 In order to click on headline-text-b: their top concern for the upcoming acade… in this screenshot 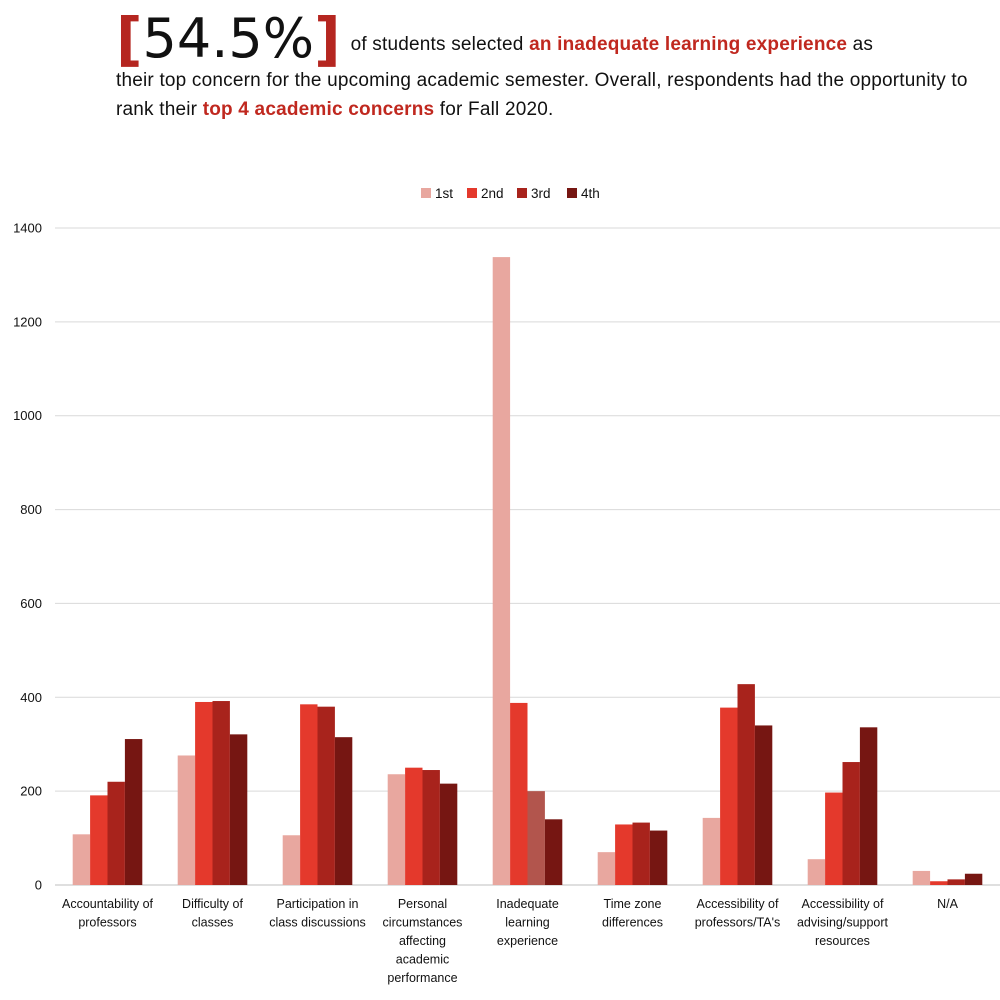, I will do `click(542, 95)`.